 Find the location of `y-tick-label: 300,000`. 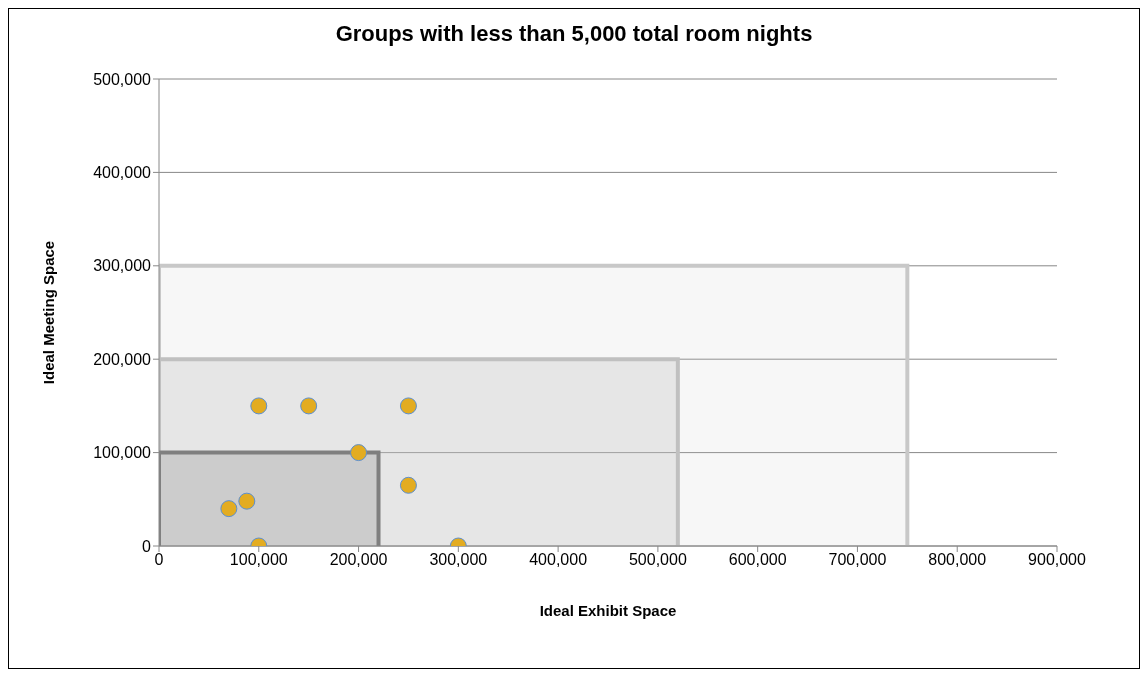

y-tick-label: 300,000 is located at coordinates (122, 266).